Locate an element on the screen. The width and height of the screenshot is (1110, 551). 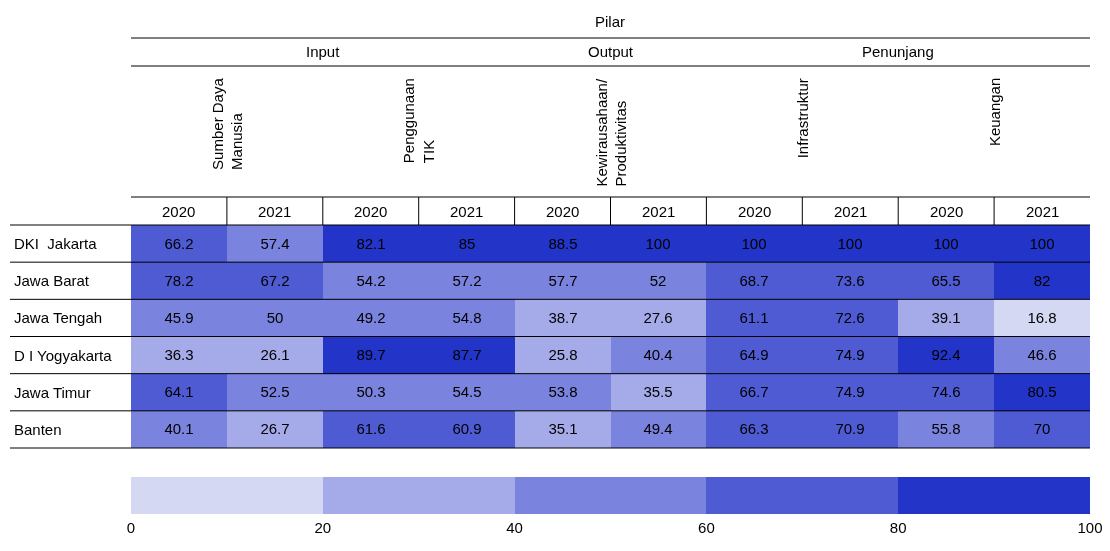
y-tick-label: Jawa Tengah is located at coordinates (58, 317).